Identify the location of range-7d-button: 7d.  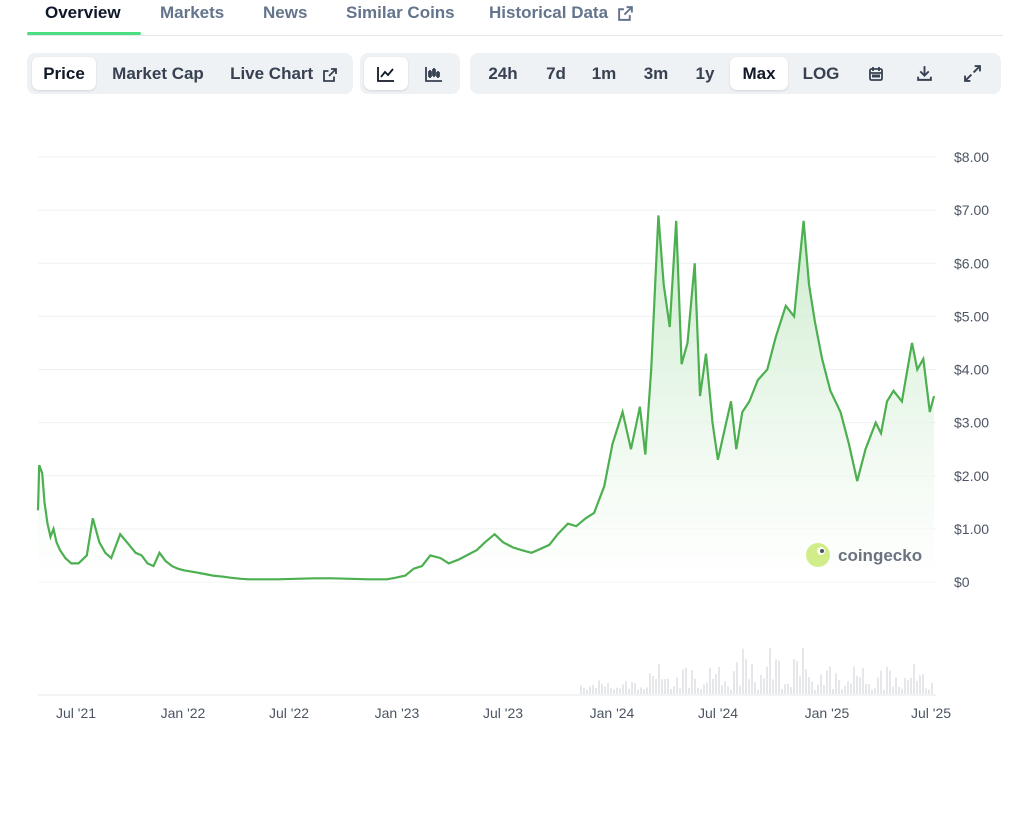
(556, 73).